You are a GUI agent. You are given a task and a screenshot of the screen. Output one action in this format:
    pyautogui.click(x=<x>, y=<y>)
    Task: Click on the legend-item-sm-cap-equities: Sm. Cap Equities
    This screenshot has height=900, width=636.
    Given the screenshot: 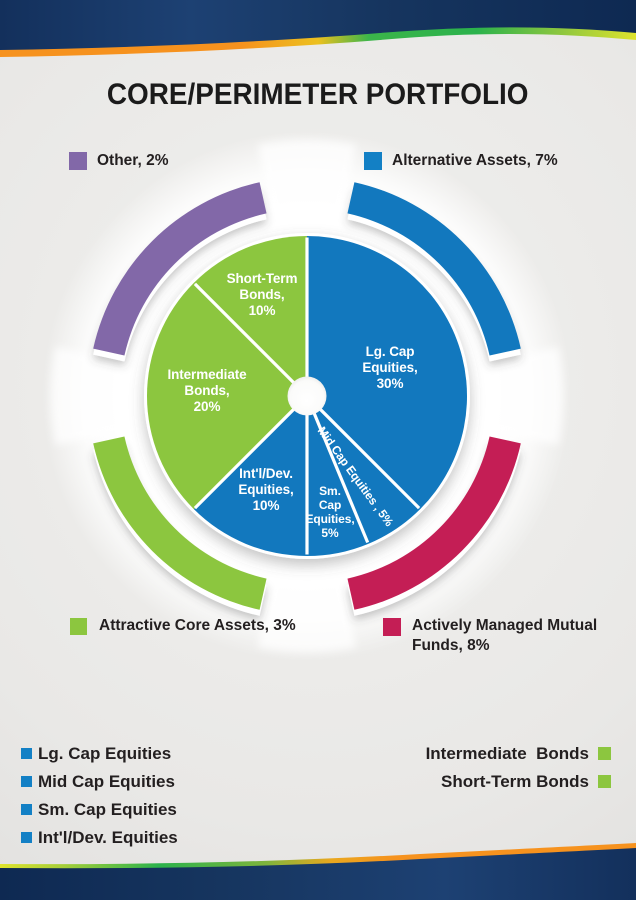 What is the action you would take?
    pyautogui.click(x=99, y=809)
    